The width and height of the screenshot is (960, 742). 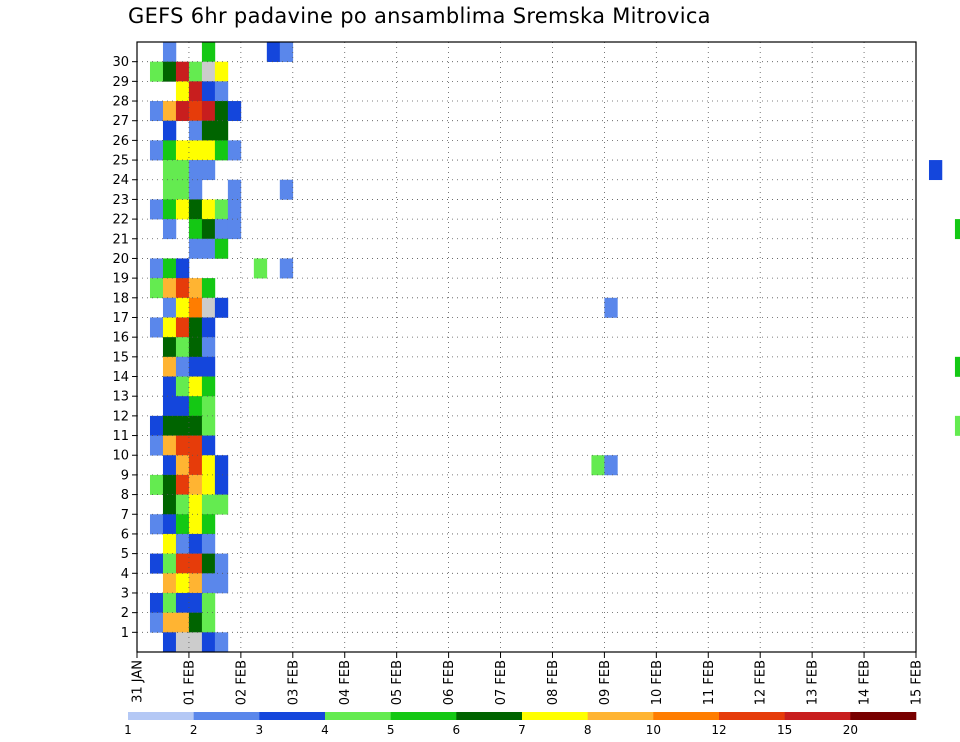 What do you see at coordinates (120, 141) in the screenshot?
I see `y-tick-label: 26` at bounding box center [120, 141].